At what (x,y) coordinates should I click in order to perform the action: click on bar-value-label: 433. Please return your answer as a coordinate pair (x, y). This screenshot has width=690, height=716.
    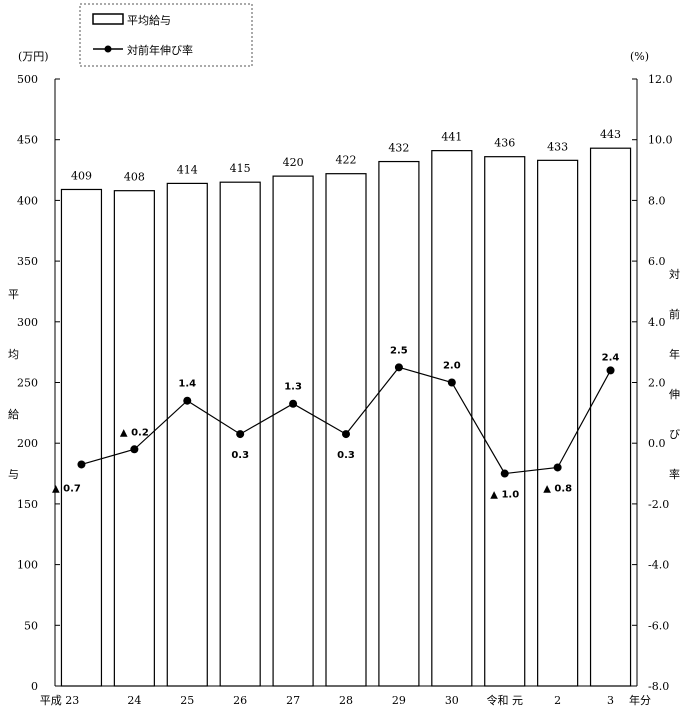
    Looking at the image, I should click on (557, 146).